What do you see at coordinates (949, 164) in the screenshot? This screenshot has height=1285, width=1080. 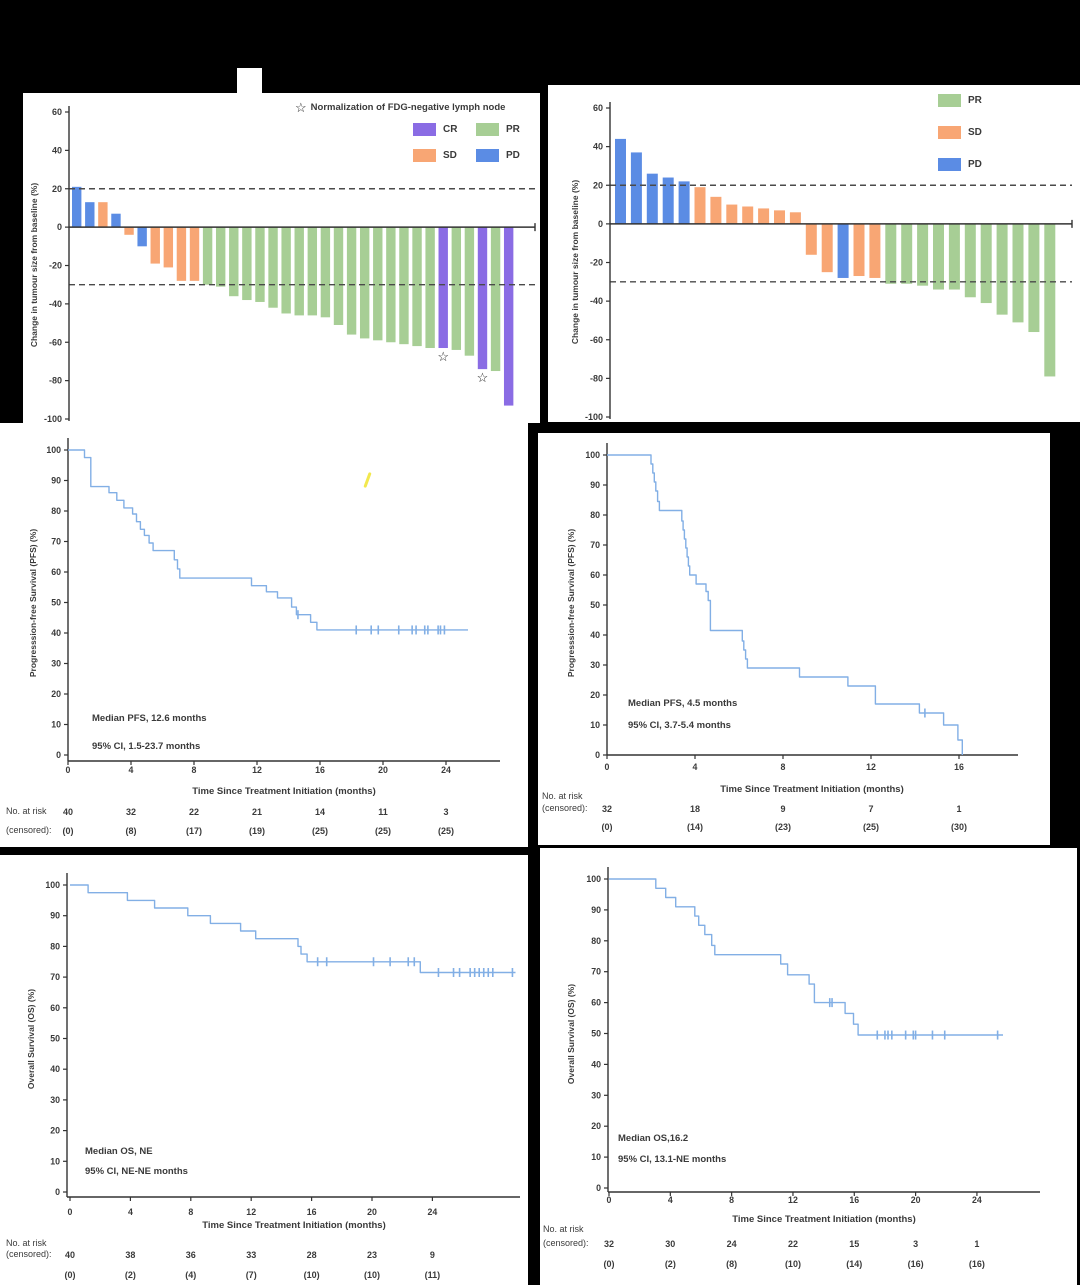 I see `pd-swatch` at bounding box center [949, 164].